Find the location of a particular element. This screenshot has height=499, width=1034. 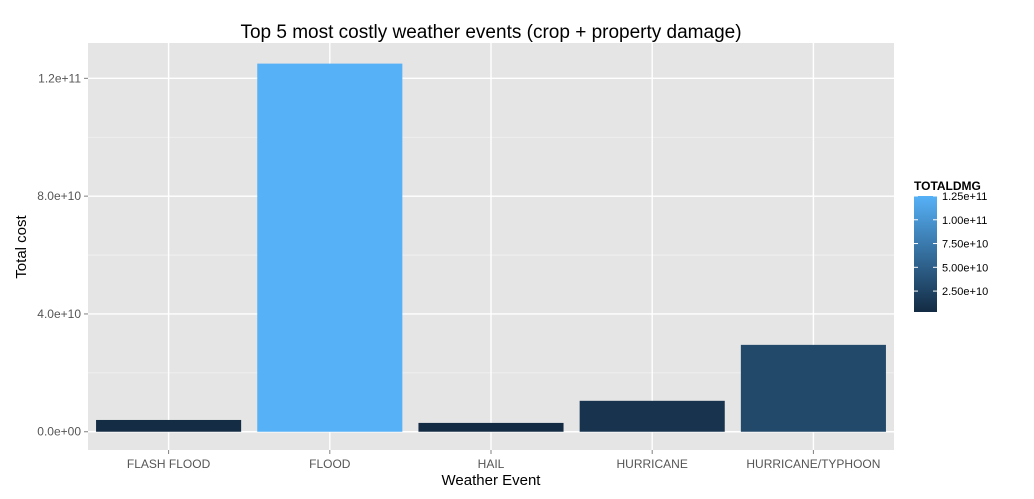

legend-label: 1.00e+11 is located at coordinates (964, 221).